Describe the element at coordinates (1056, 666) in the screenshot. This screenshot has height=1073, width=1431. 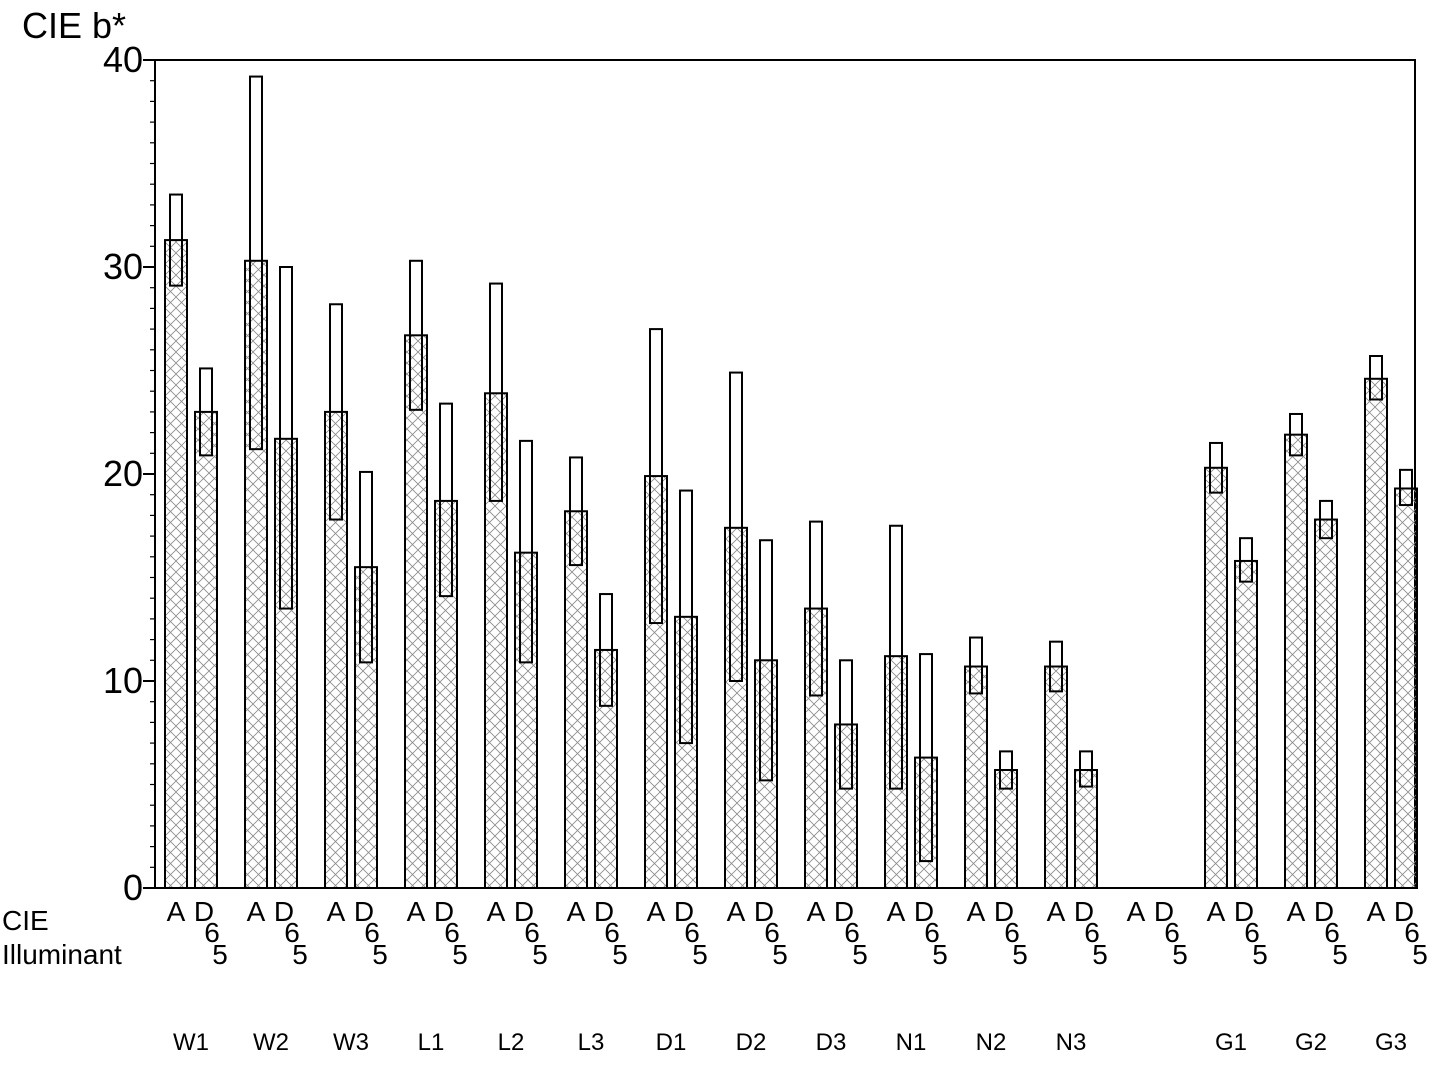
I see `error-bar-N3-A` at that location.